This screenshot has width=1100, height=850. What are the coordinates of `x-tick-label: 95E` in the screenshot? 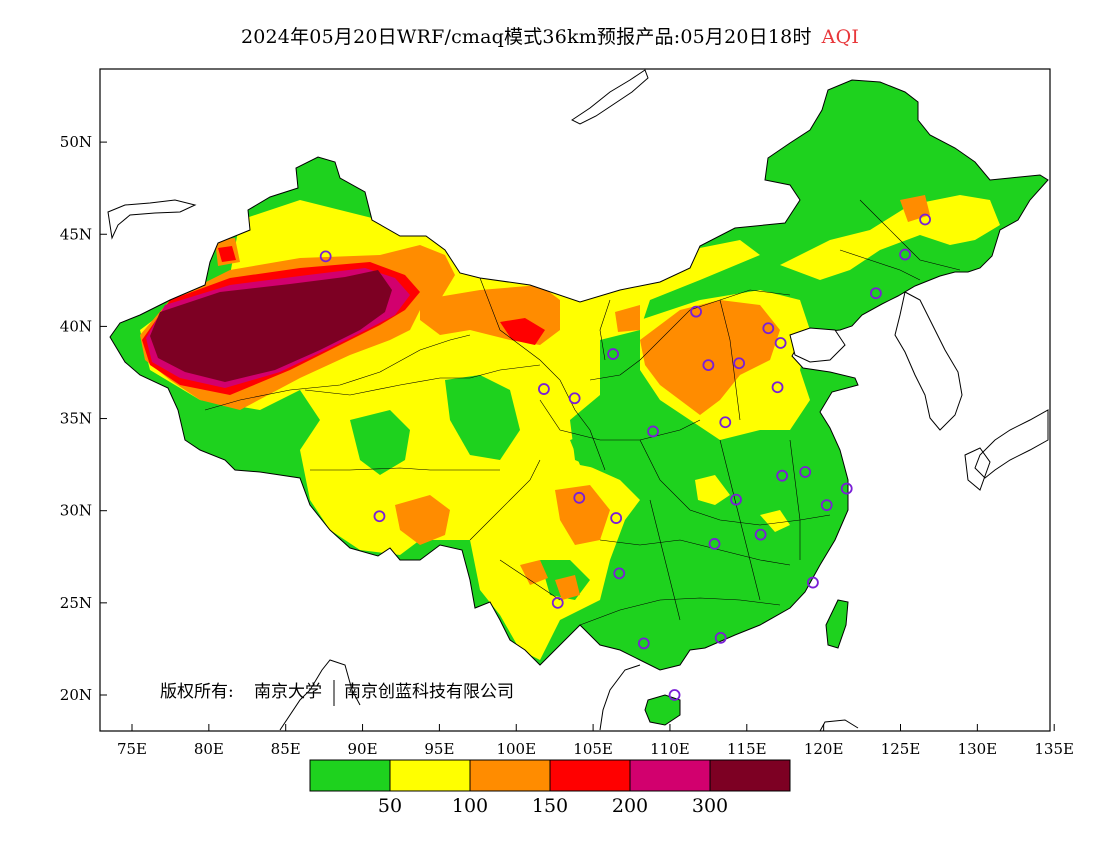 It's located at (439, 749).